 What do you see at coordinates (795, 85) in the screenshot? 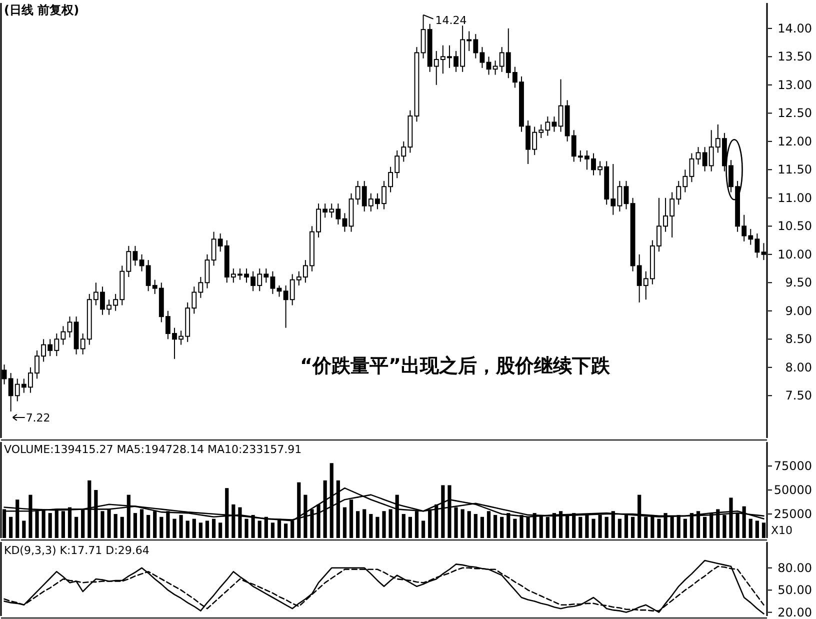
I see `y-tick-label: 13.00` at bounding box center [795, 85].